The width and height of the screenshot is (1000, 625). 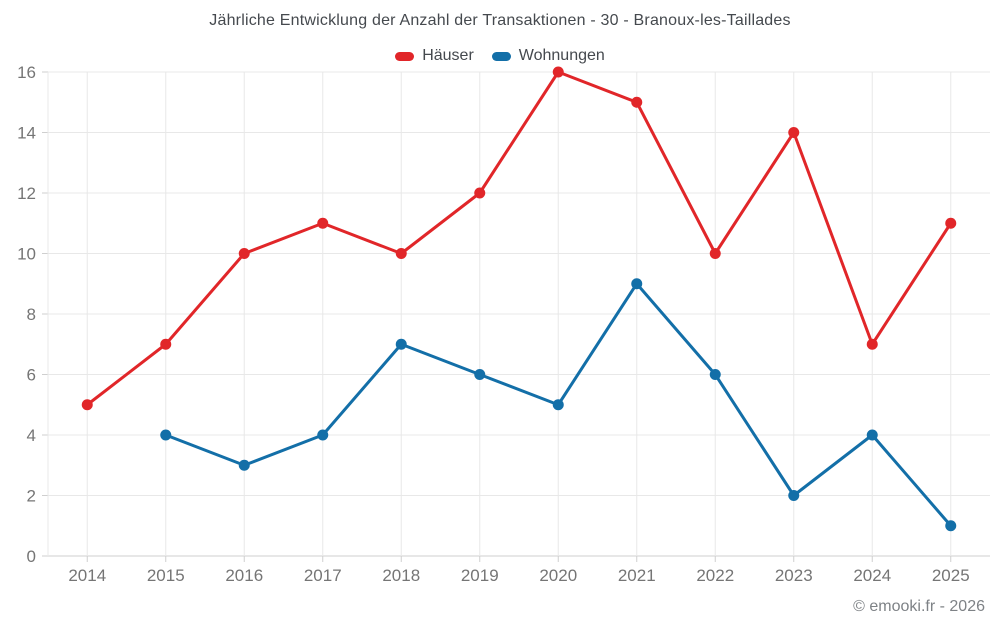 What do you see at coordinates (87, 575) in the screenshot?
I see `svg-text: 2014` at bounding box center [87, 575].